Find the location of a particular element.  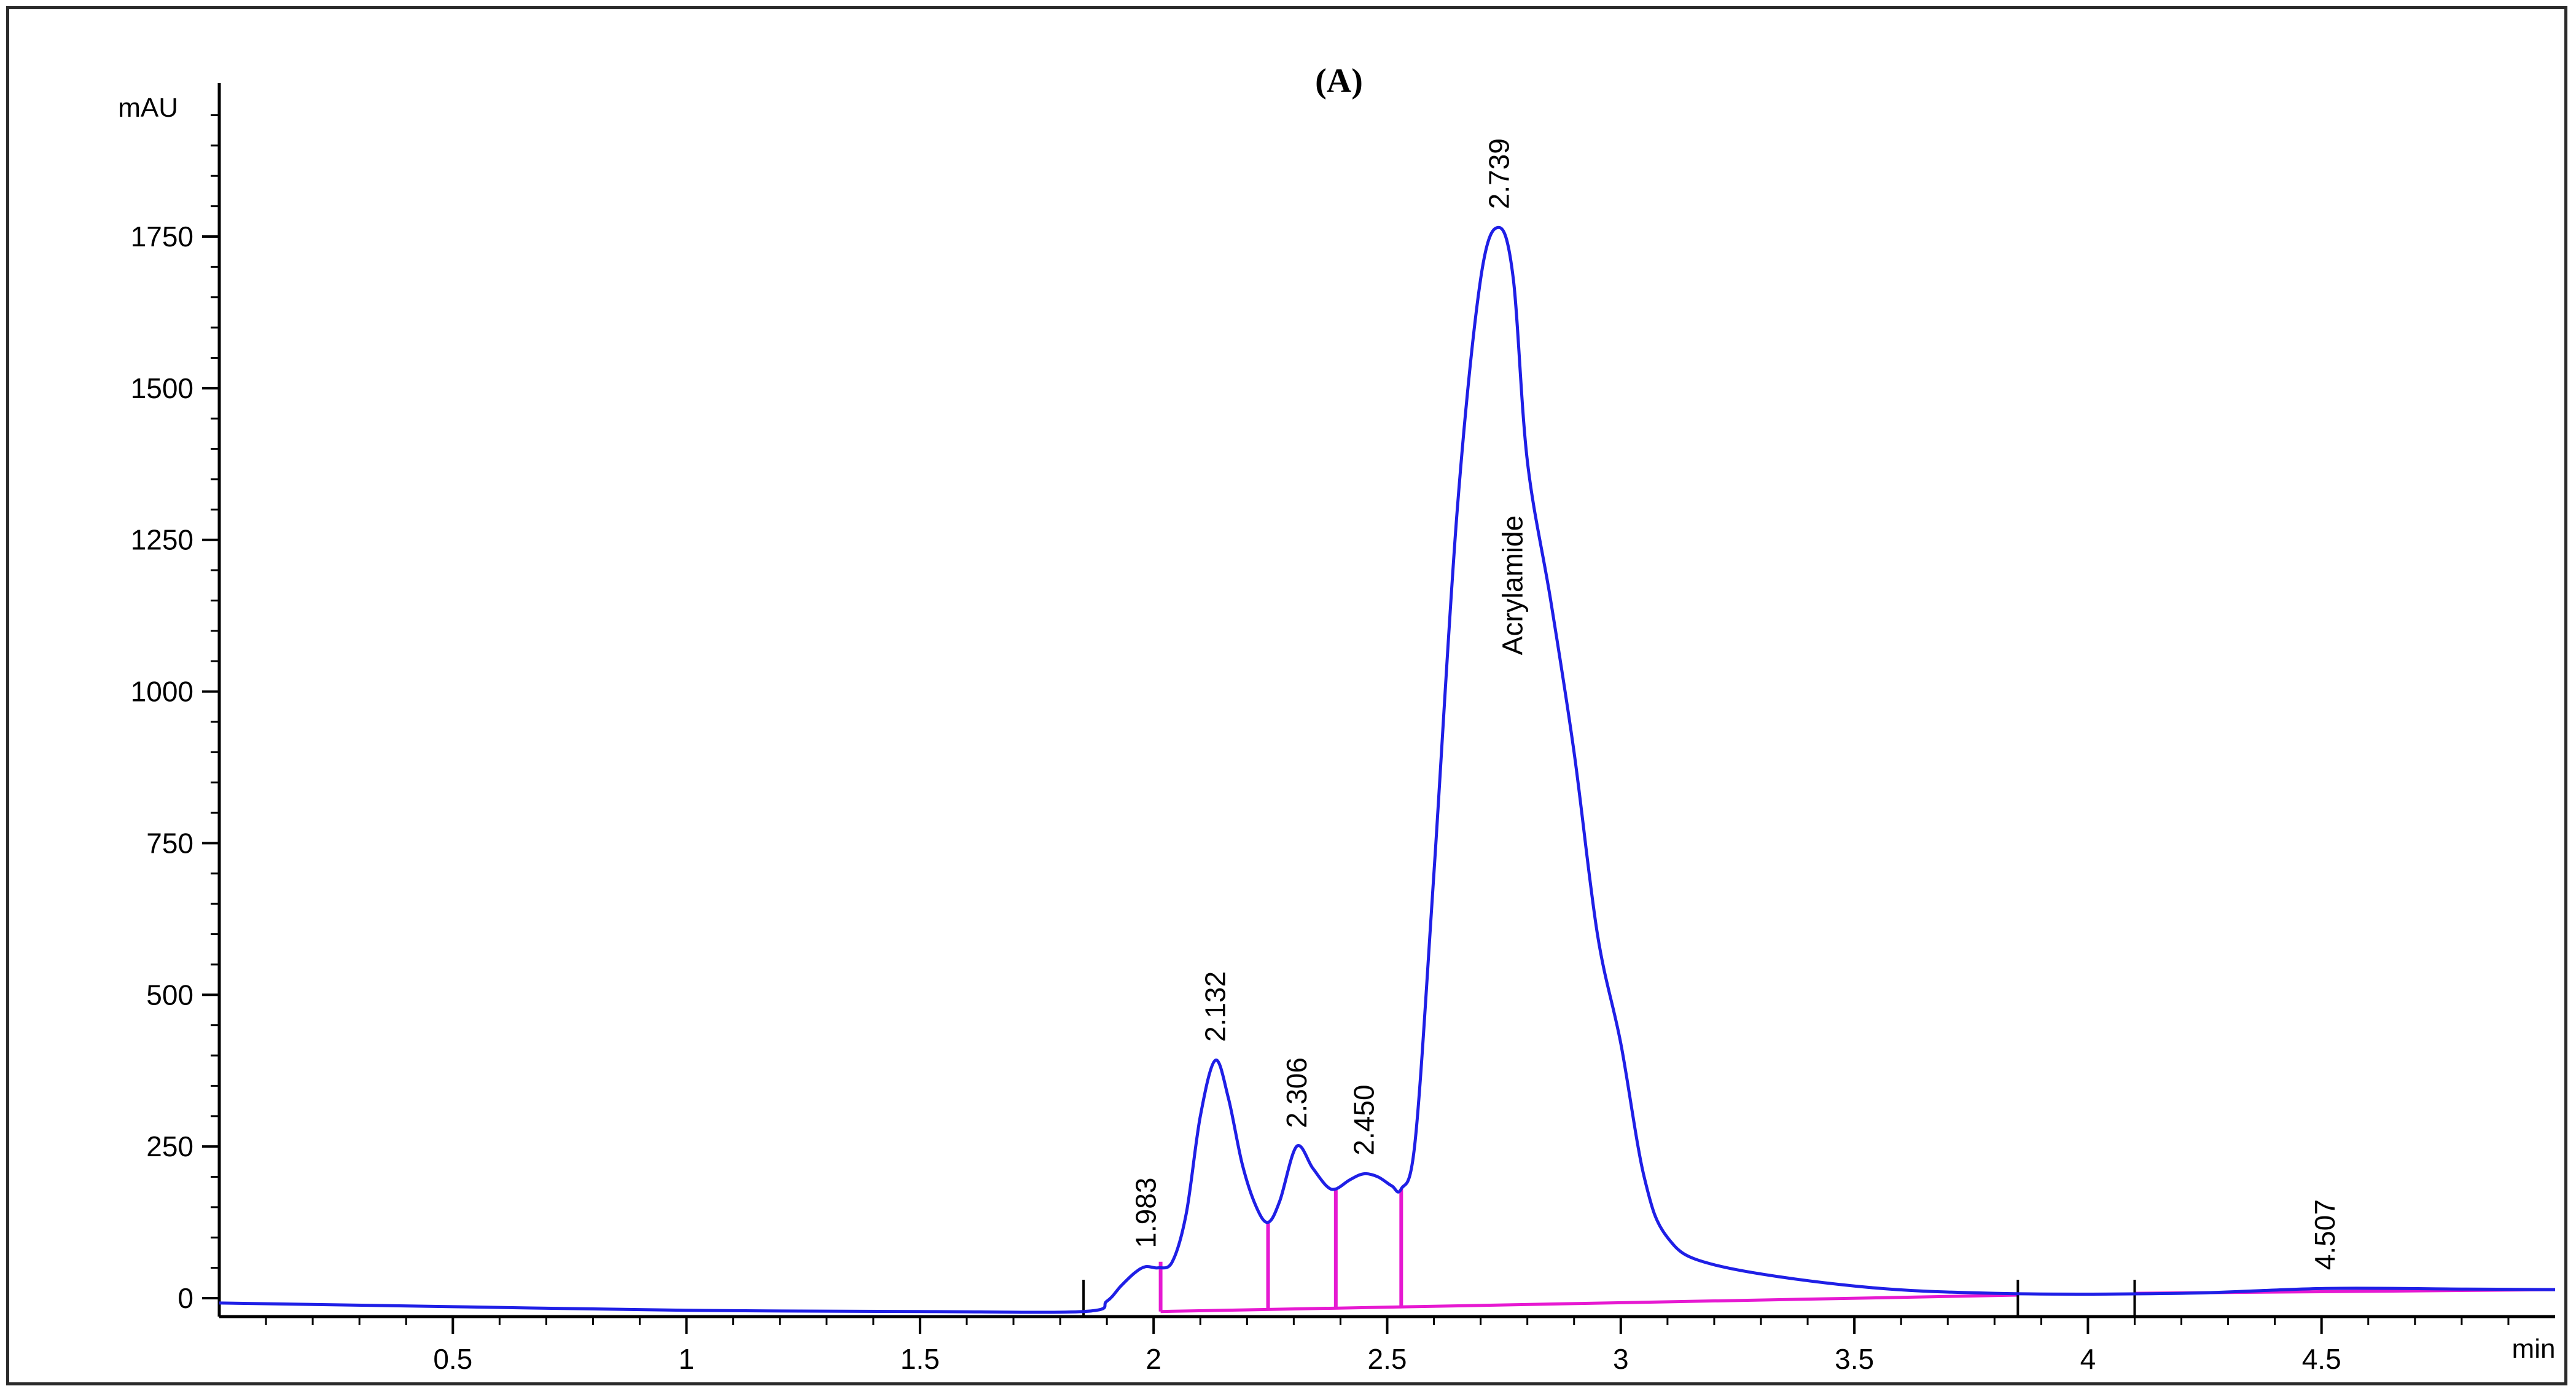

peak-label: 2.739 is located at coordinates (1499, 173).